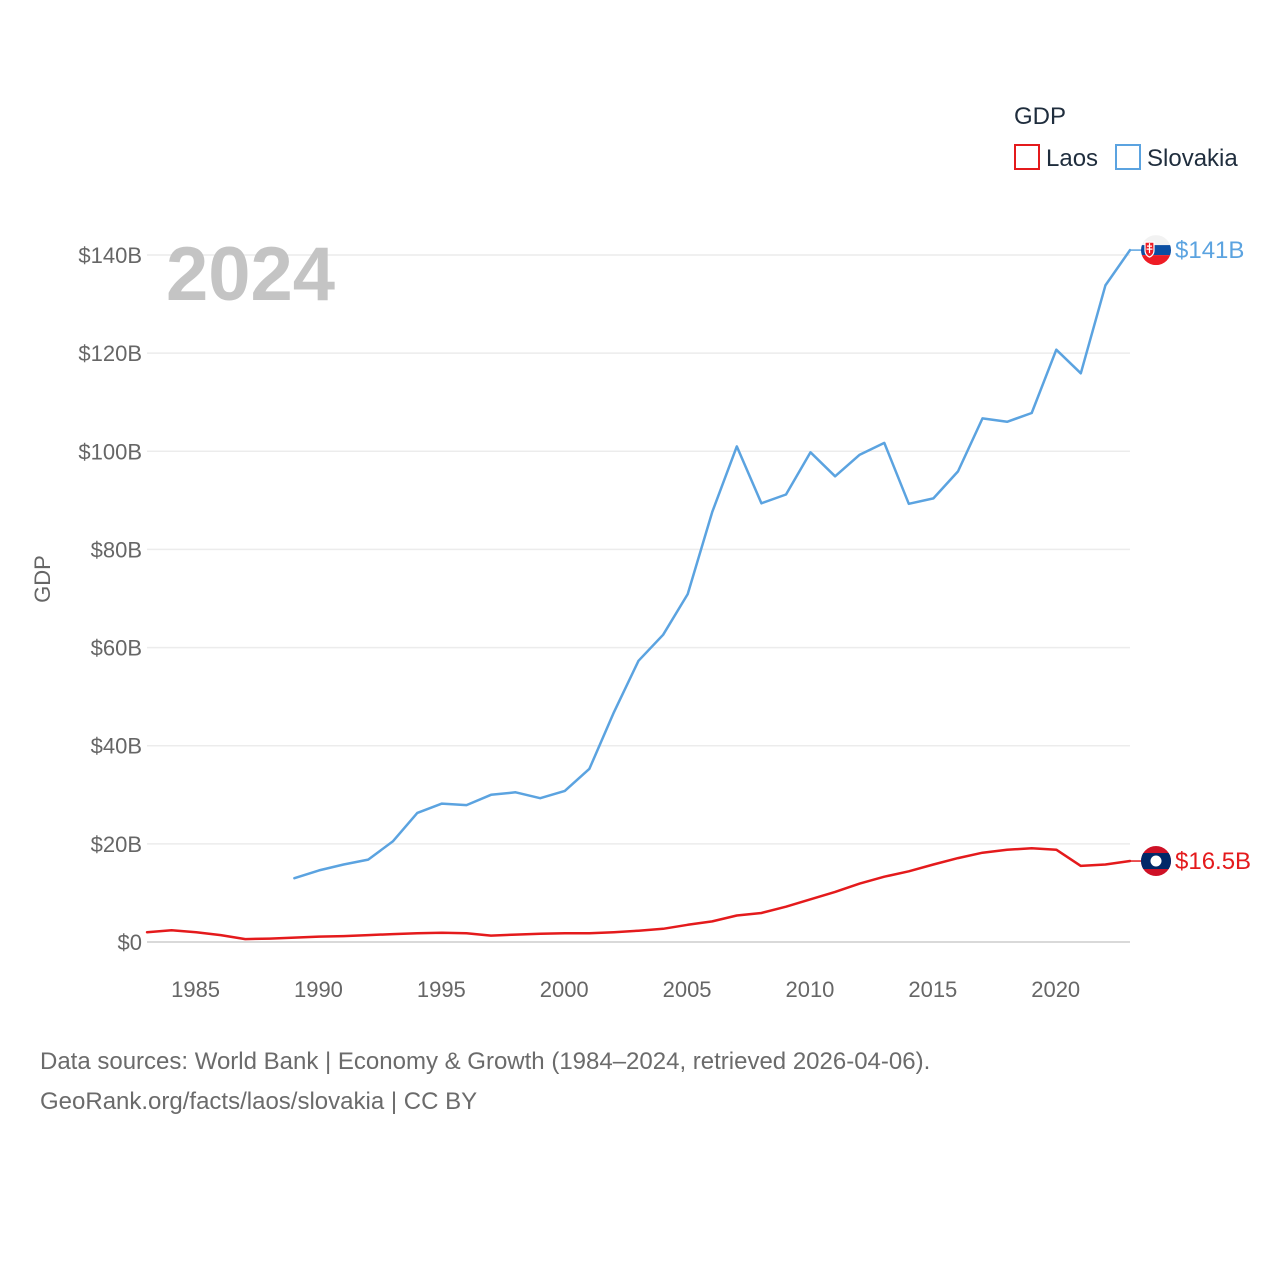  I want to click on y-axis: $0 $20B $40B $60B $80B $100B $120B $140B, so click(110, 599).